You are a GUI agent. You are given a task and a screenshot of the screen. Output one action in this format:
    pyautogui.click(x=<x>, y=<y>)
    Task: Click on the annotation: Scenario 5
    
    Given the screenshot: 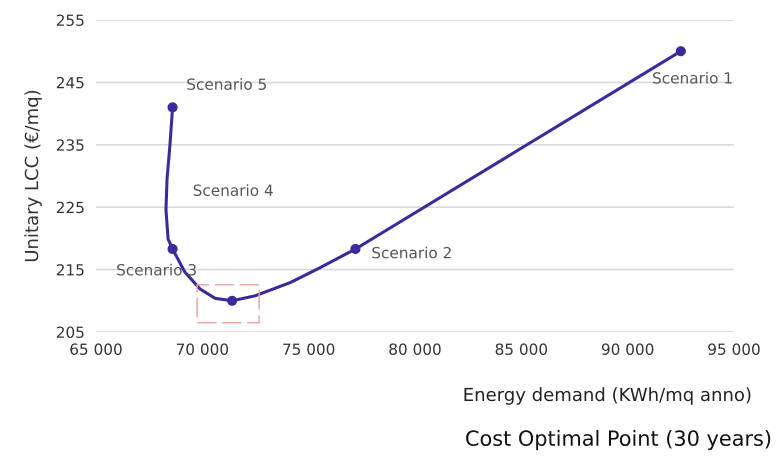 What is the action you would take?
    pyautogui.click(x=226, y=84)
    